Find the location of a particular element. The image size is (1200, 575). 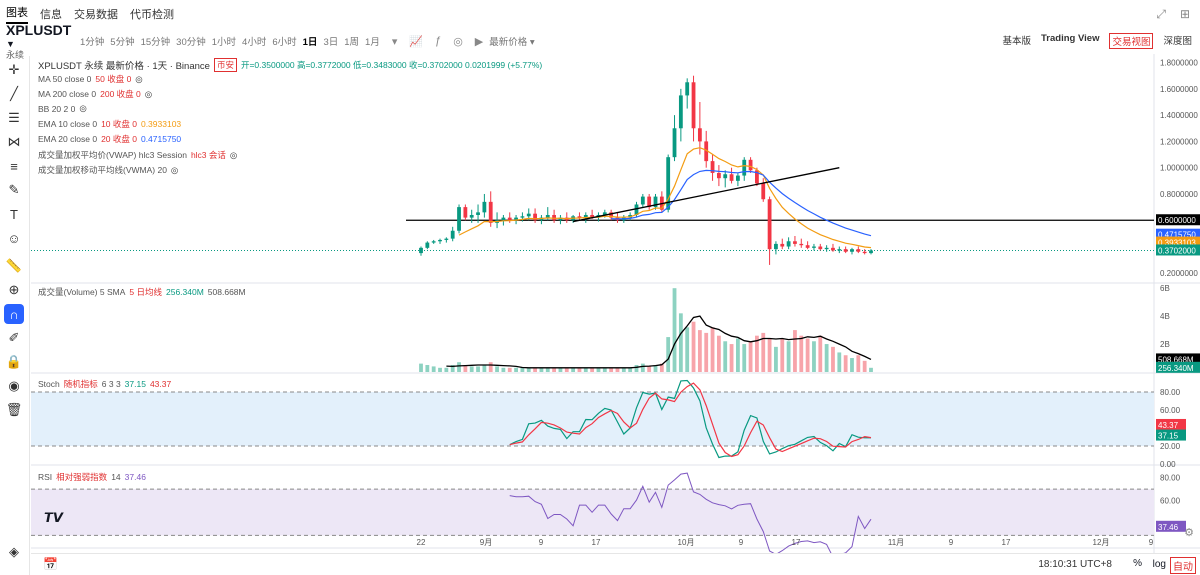

percent-toggle: % is located at coordinates (1137, 563).